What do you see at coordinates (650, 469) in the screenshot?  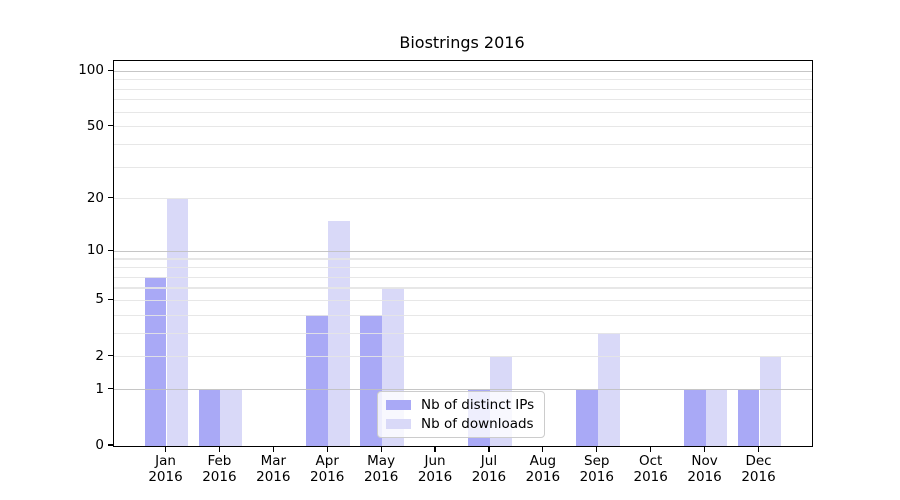 I see `x-tick-label-oct: Oct 2016` at bounding box center [650, 469].